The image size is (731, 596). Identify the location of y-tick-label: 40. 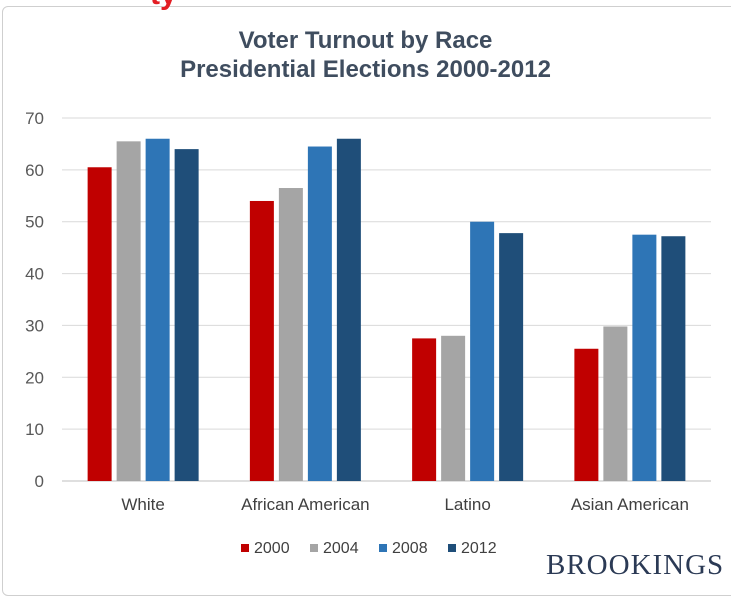
(34, 274).